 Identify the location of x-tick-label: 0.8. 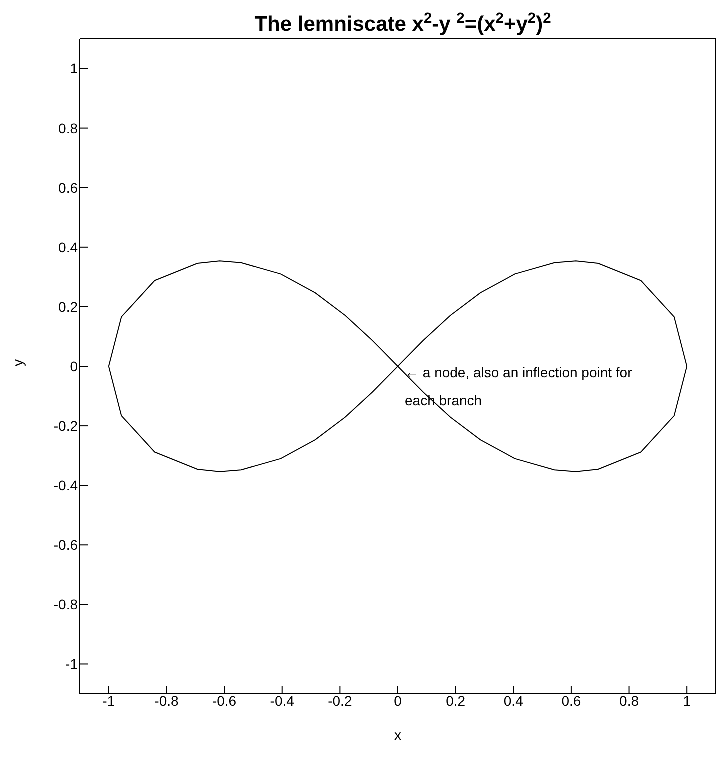
(630, 700).